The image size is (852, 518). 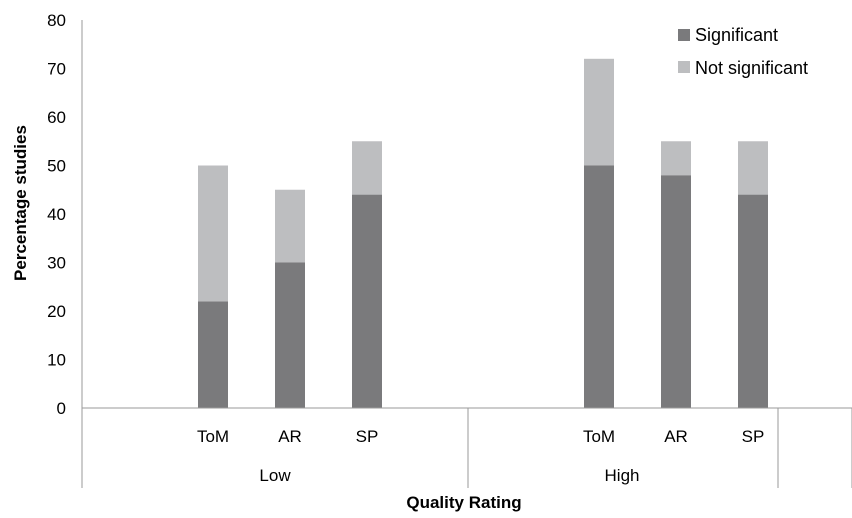 I want to click on bar-low-ar-significant, so click(x=290, y=335).